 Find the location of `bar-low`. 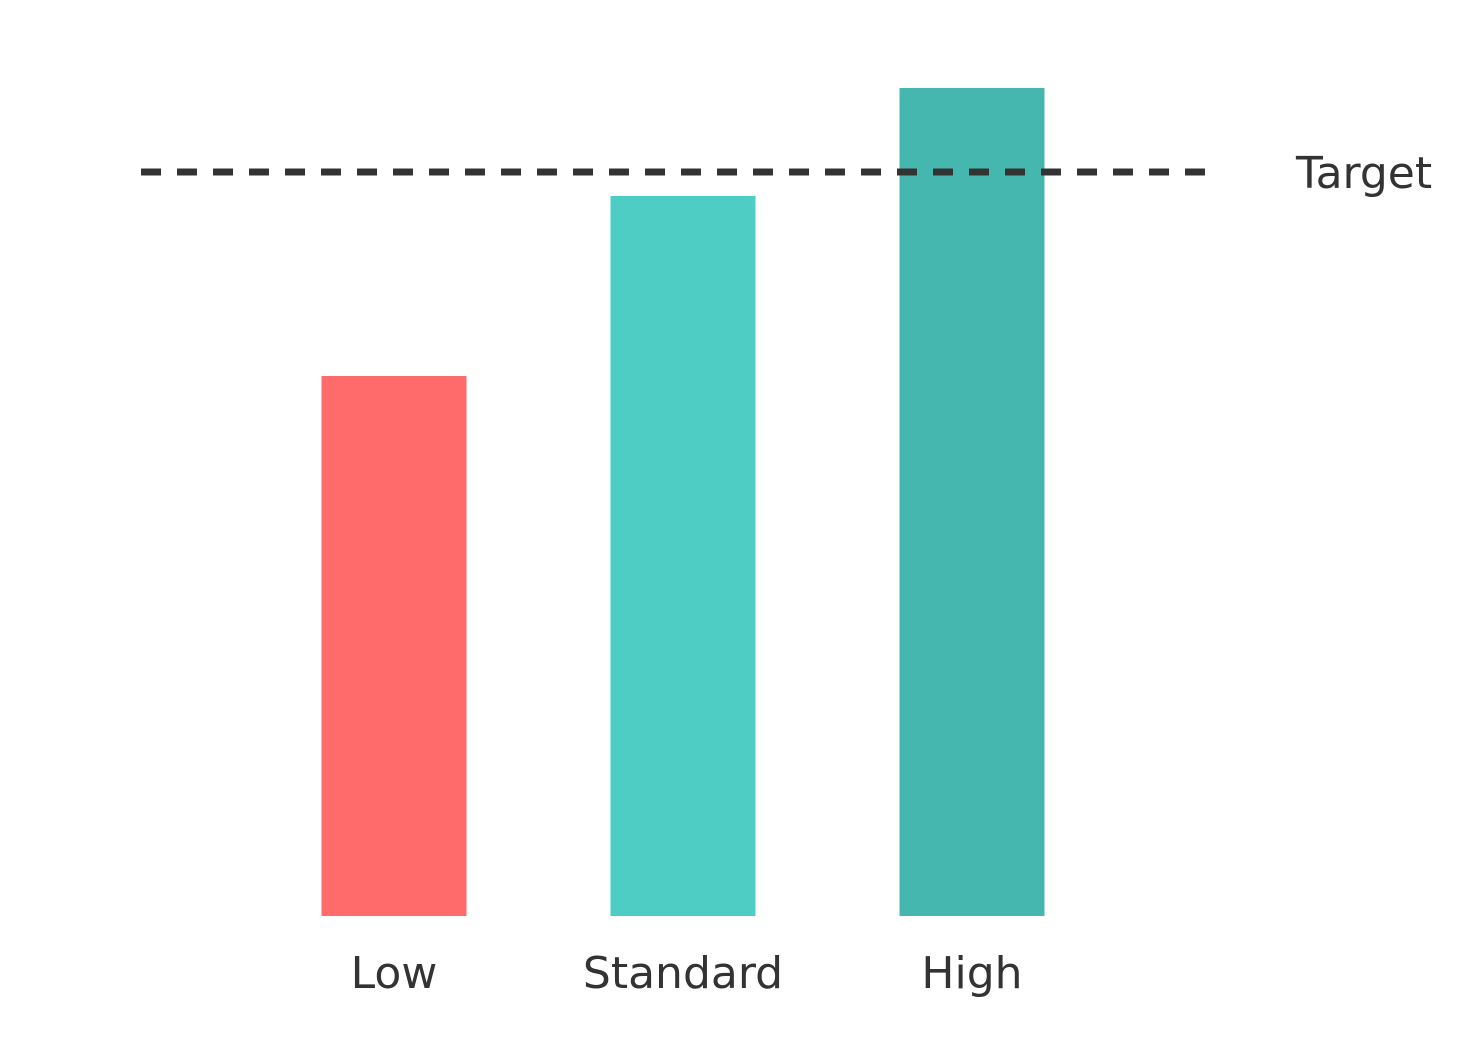

bar-low is located at coordinates (394, 646).